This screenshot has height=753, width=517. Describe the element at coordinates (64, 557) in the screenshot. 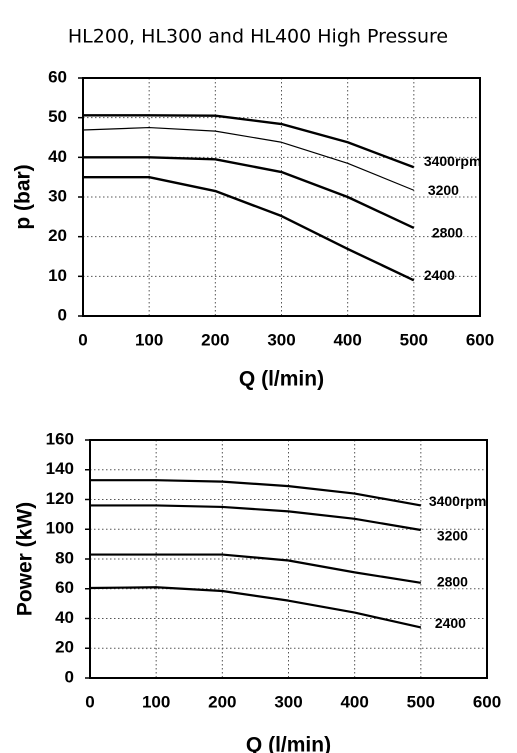

I see `y-tick-label: 80` at that location.